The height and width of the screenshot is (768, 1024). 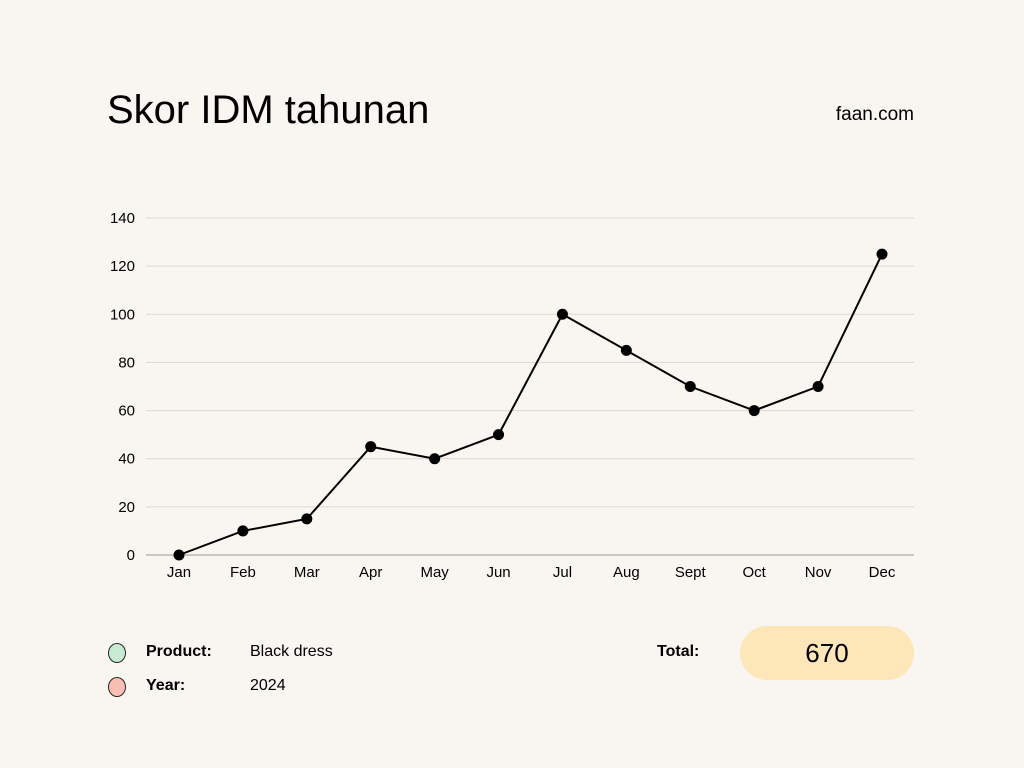 I want to click on x-tick-label: Nov, so click(x=818, y=572).